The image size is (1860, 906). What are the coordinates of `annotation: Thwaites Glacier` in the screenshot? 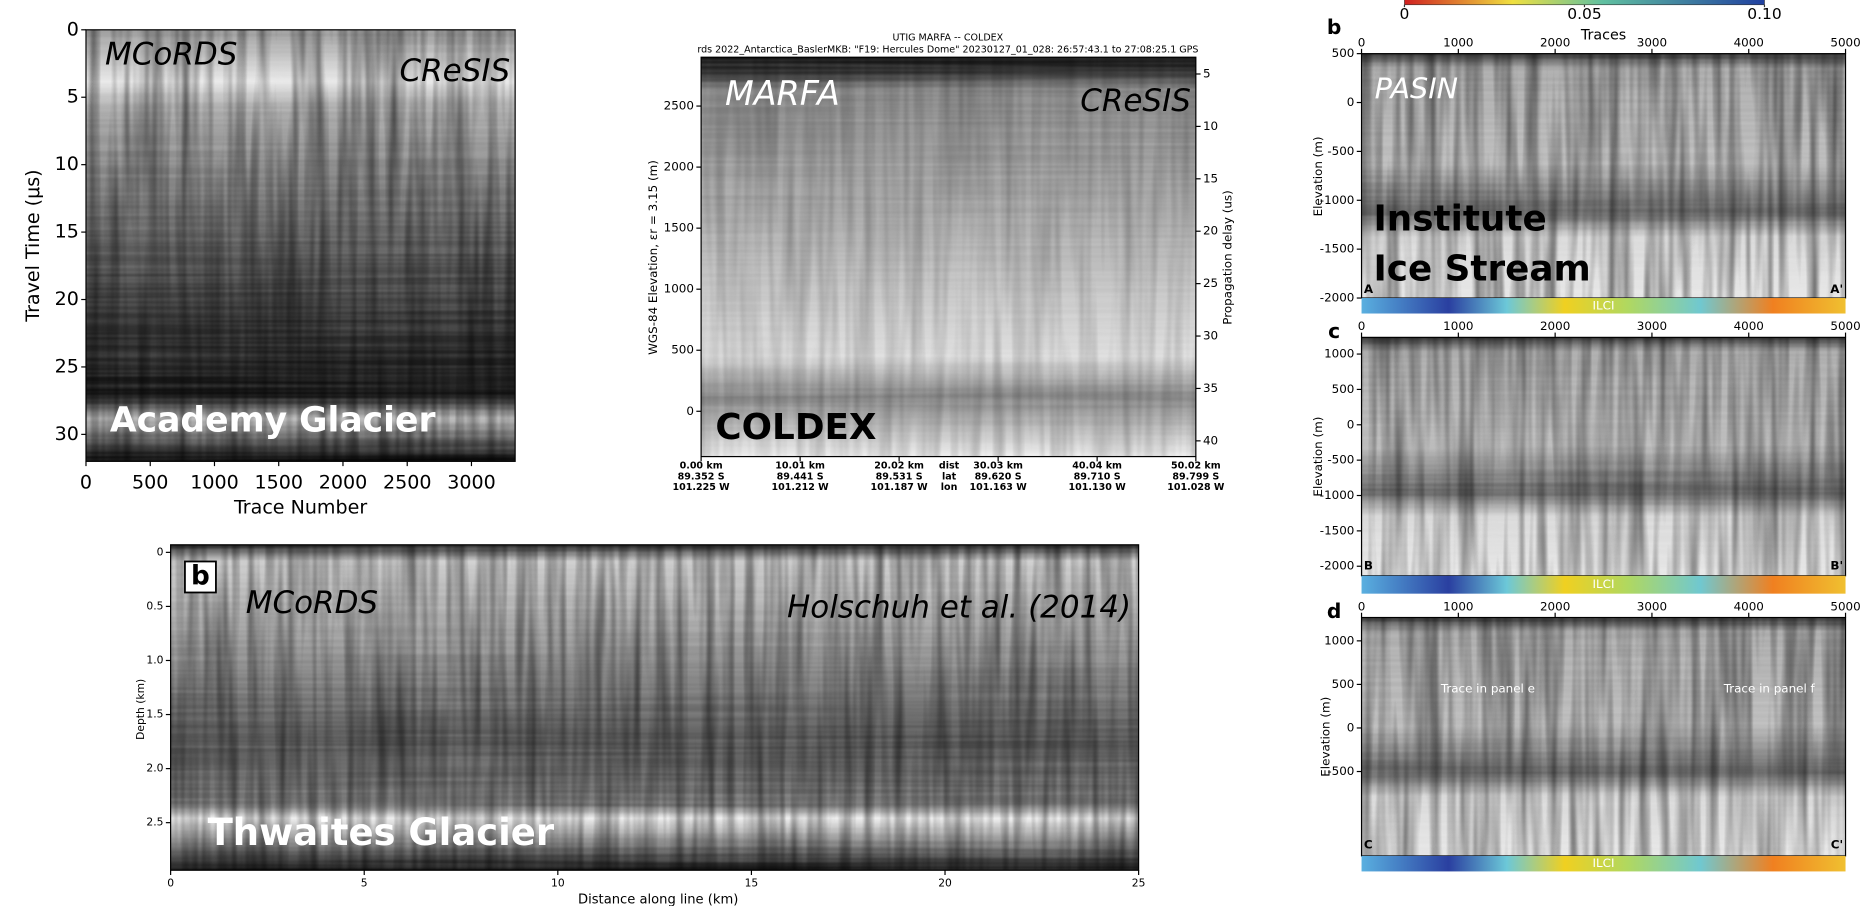 It's located at (381, 832).